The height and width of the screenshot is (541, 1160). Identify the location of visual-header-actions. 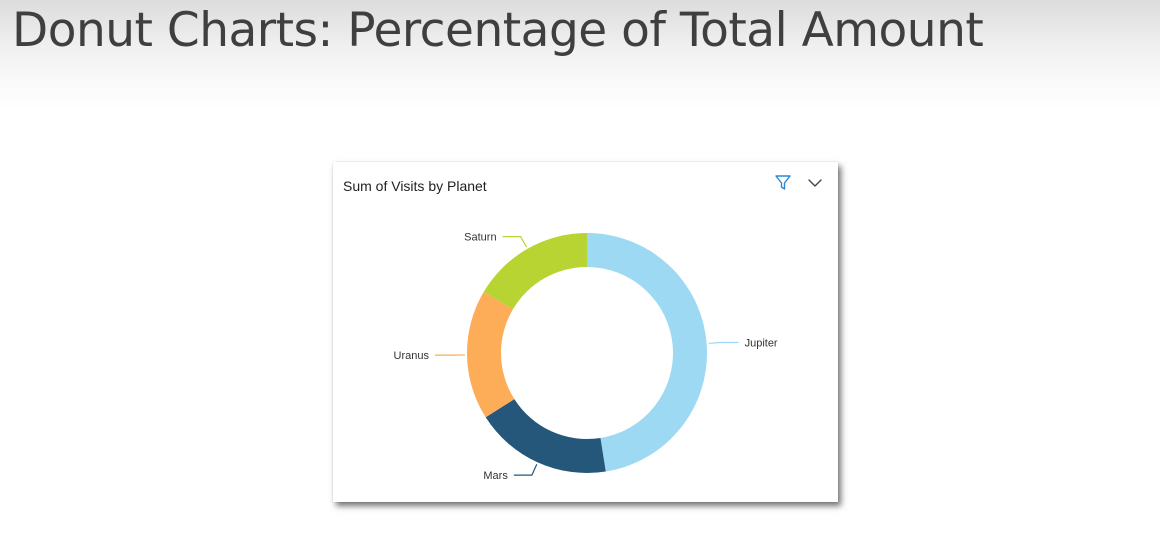
(799, 183).